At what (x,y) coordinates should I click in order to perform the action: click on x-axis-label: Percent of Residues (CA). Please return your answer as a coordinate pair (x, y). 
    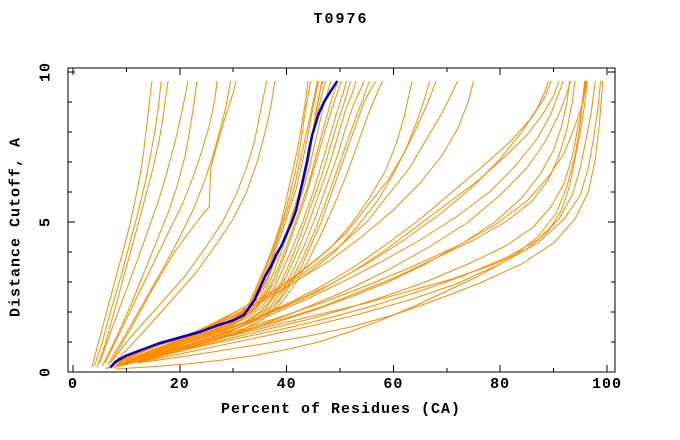
    Looking at the image, I should click on (341, 409).